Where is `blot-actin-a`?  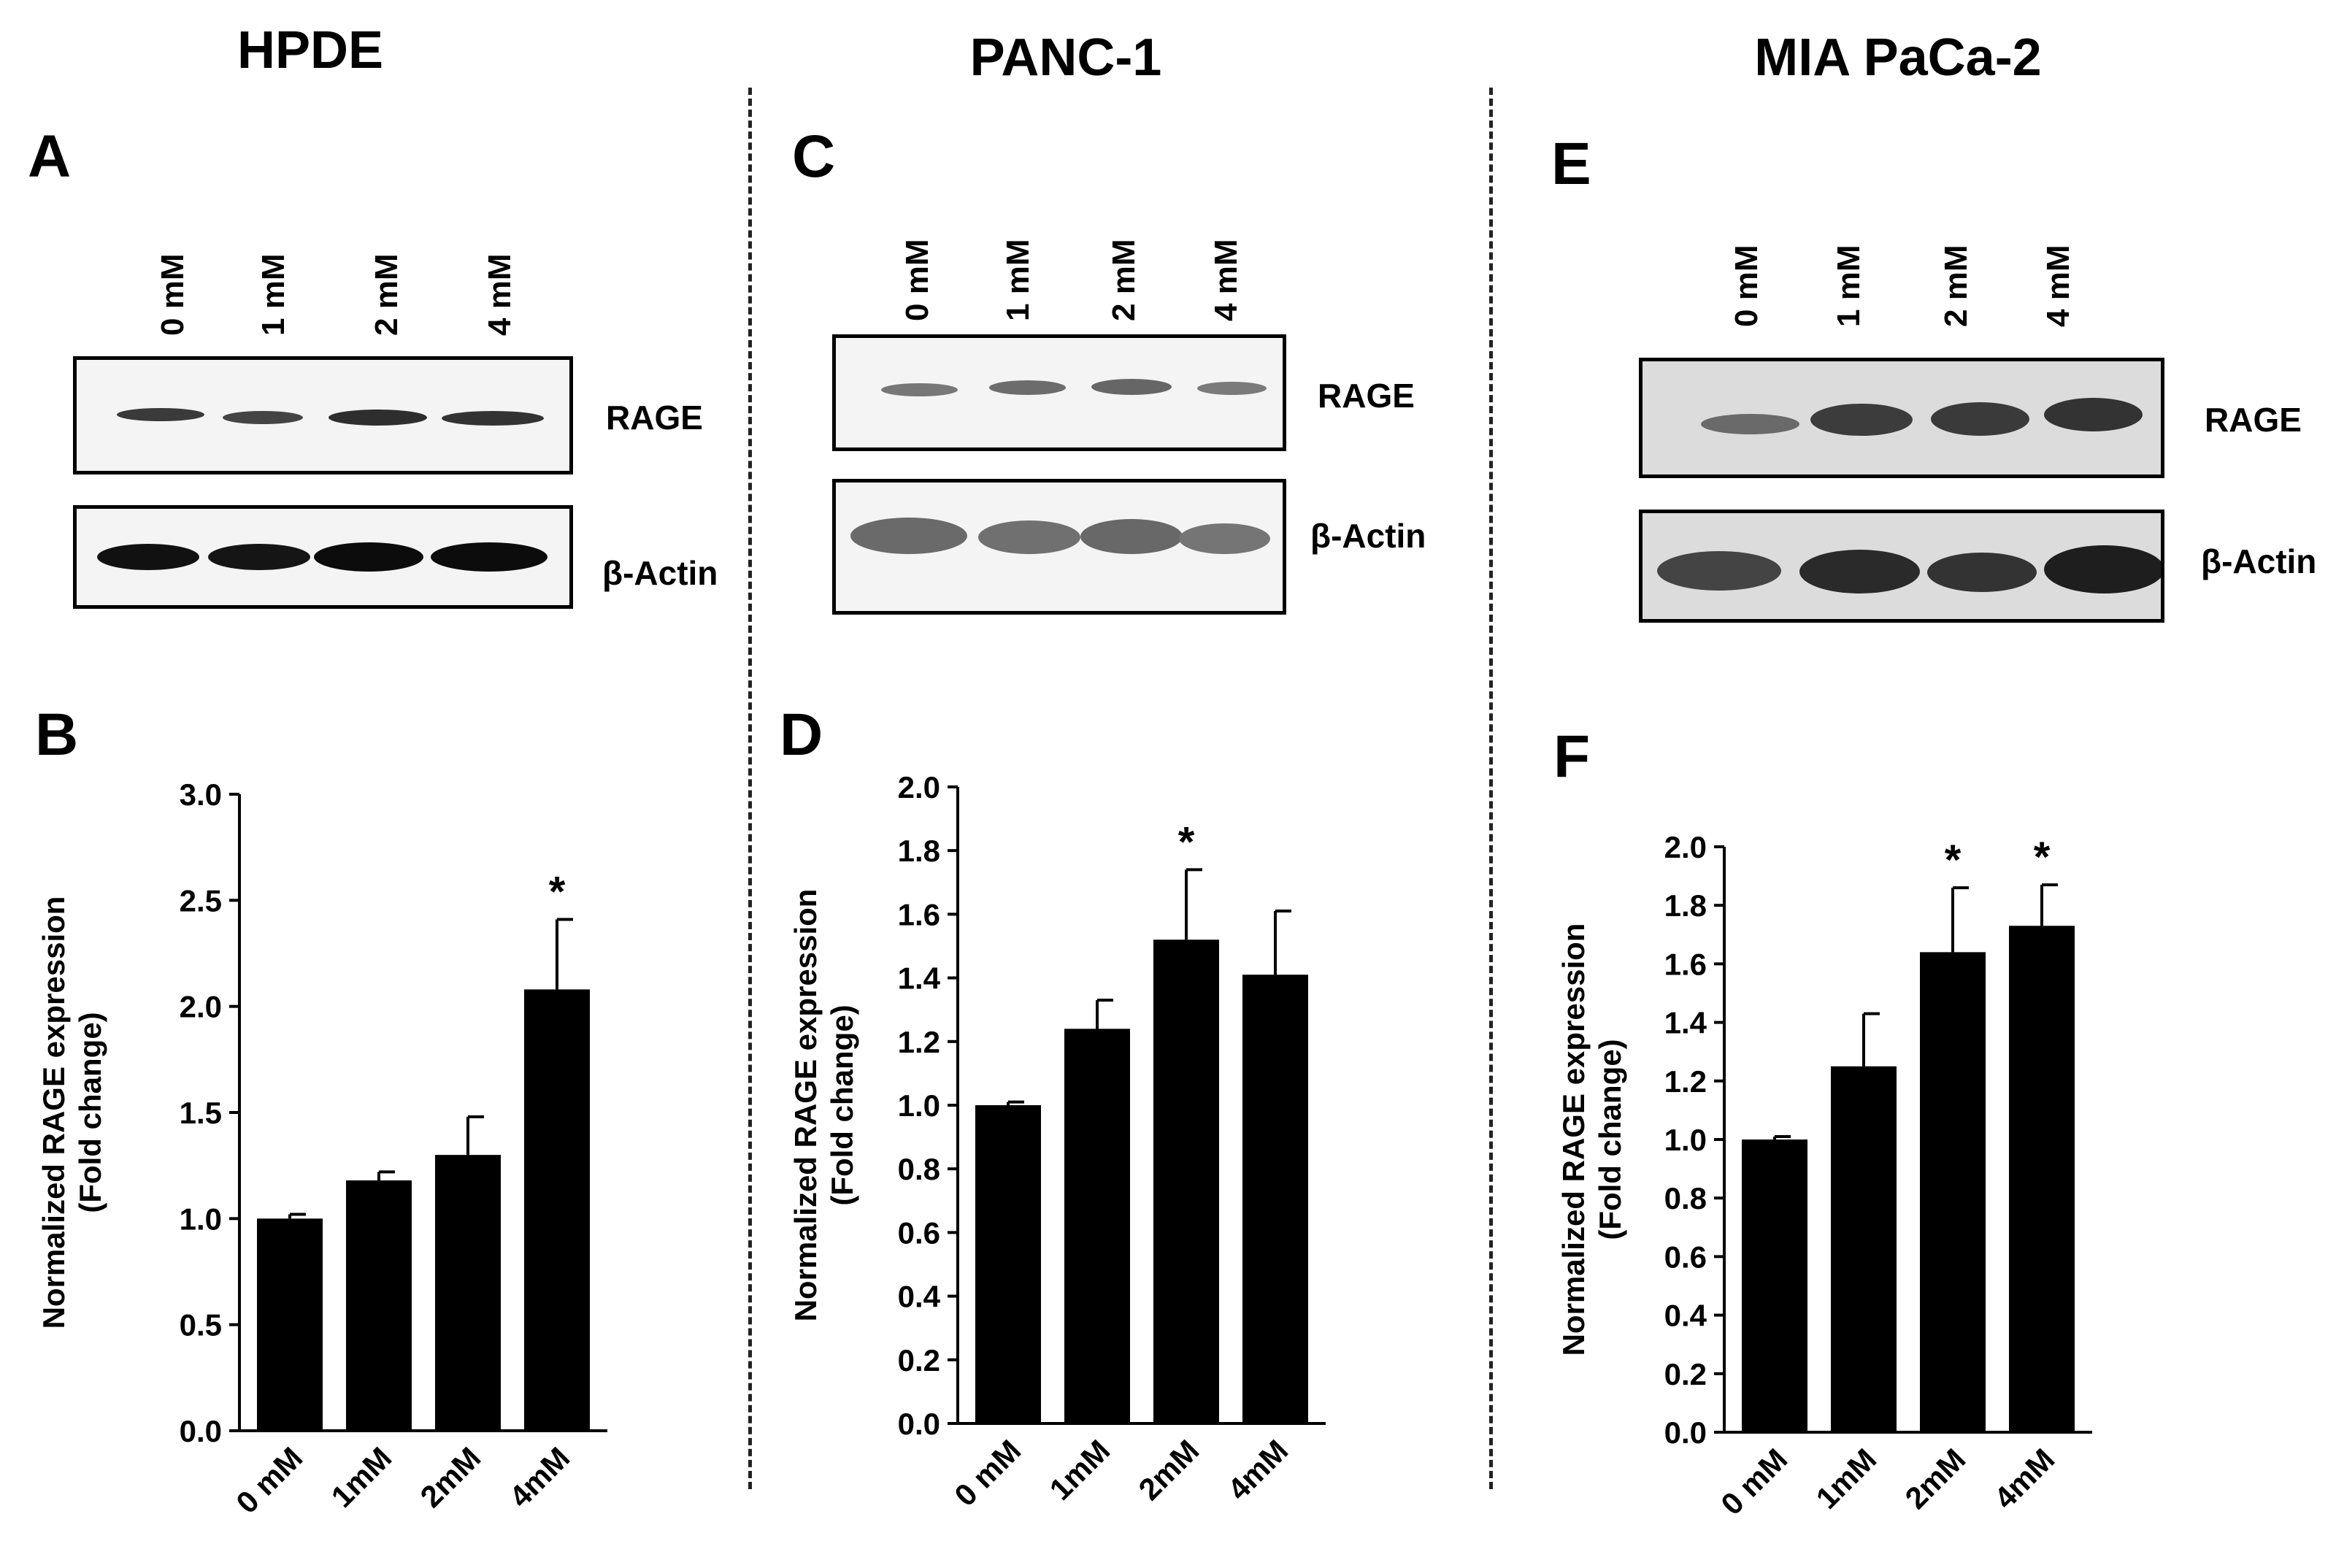 blot-actin-a is located at coordinates (323, 557).